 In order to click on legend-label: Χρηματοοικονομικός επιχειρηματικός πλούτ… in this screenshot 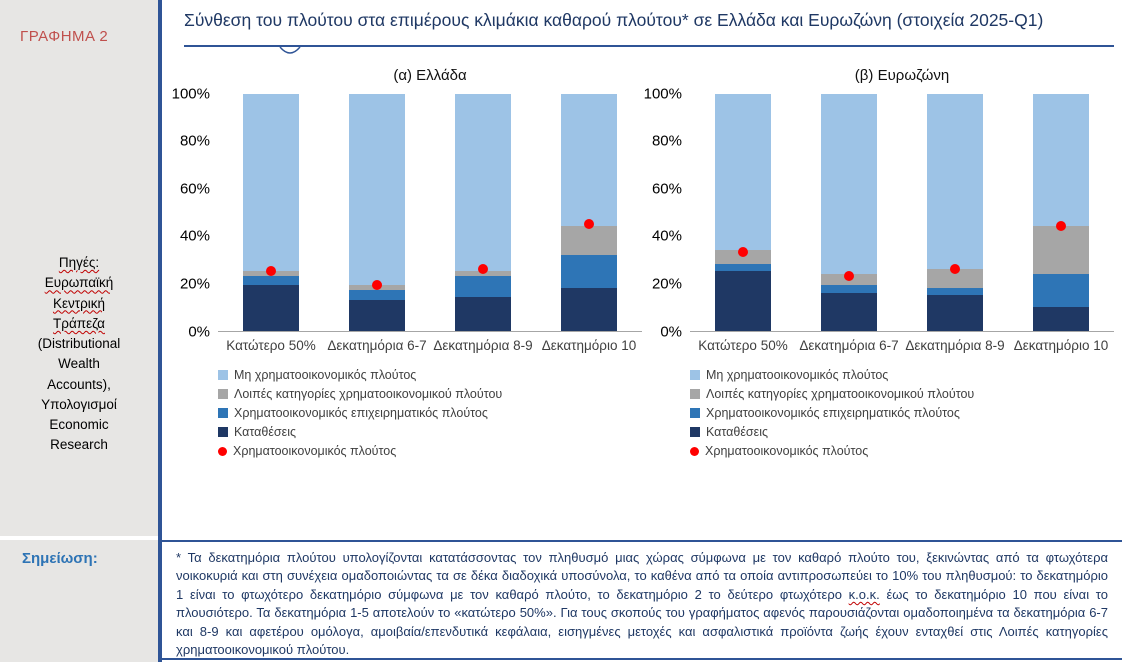, I will do `click(361, 413)`.